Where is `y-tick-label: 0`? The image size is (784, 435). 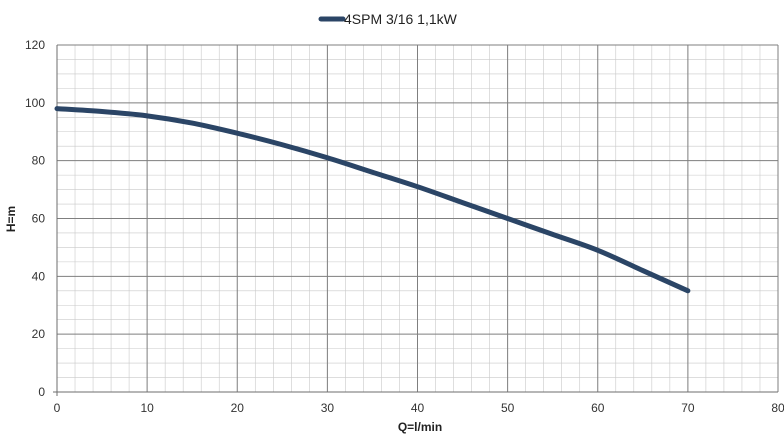
y-tick-label: 0 is located at coordinates (41, 392).